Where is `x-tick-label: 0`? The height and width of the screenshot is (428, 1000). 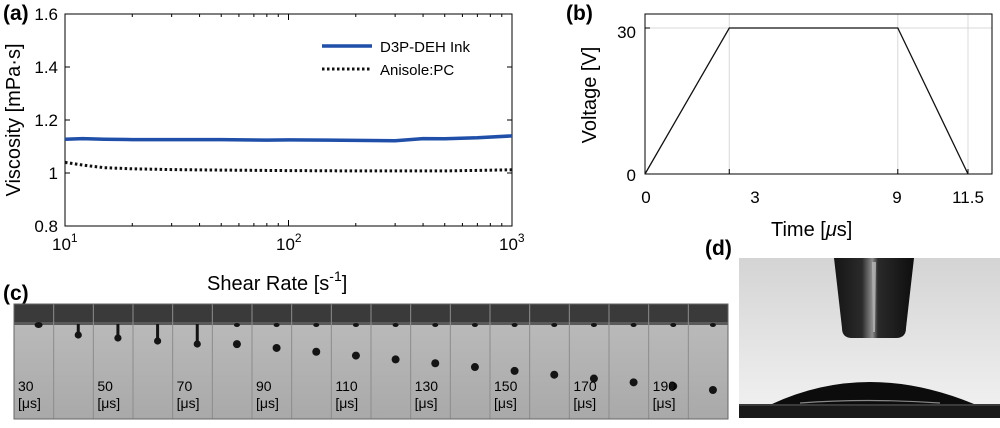
x-tick-label: 0 is located at coordinates (645, 197).